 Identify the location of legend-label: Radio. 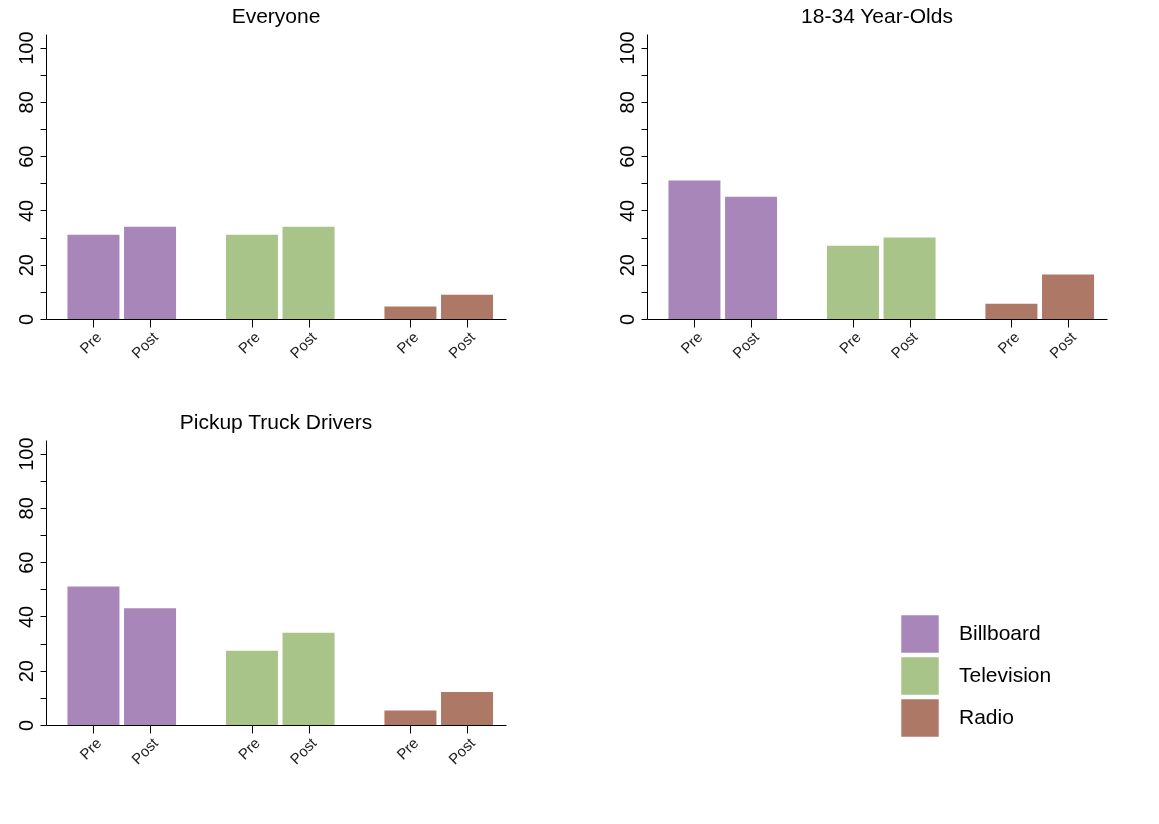
(986, 716).